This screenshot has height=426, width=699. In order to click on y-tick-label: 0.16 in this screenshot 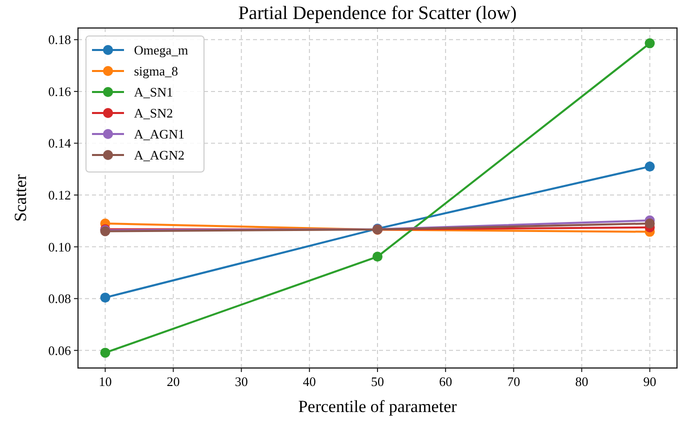, I will do `click(60, 91)`.